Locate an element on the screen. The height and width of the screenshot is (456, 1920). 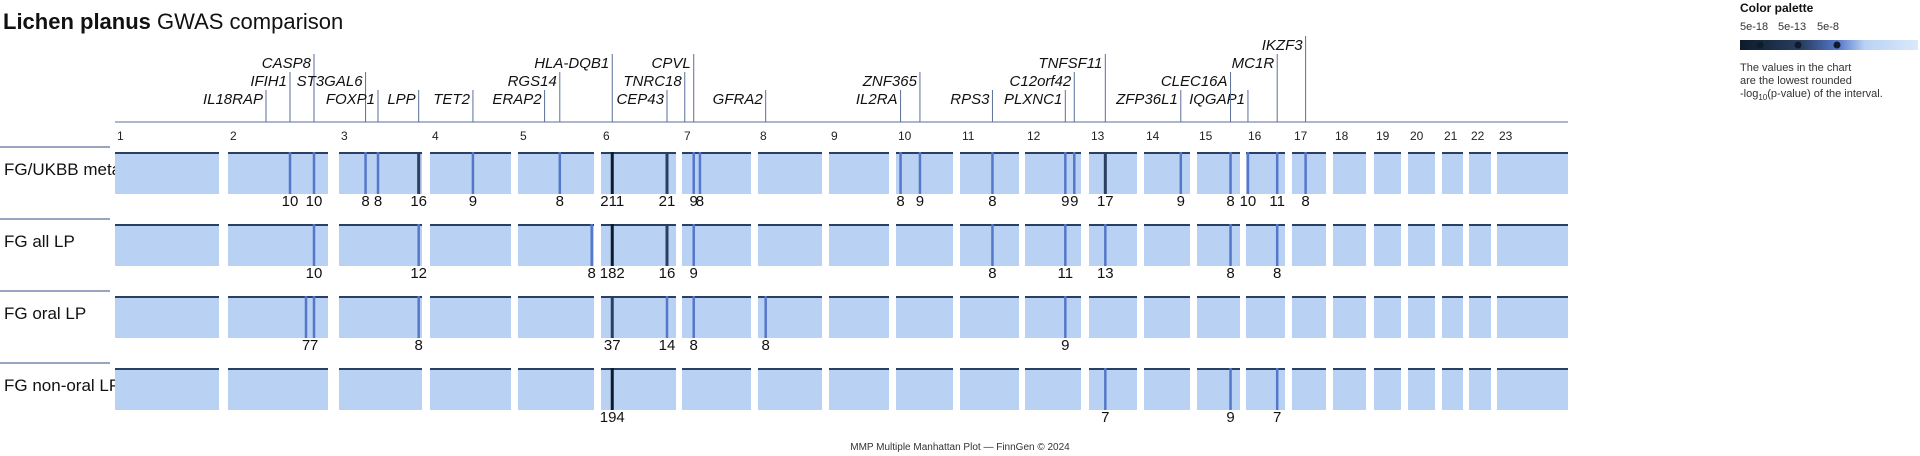
gene-label: GFRA2 is located at coordinates (738, 99).